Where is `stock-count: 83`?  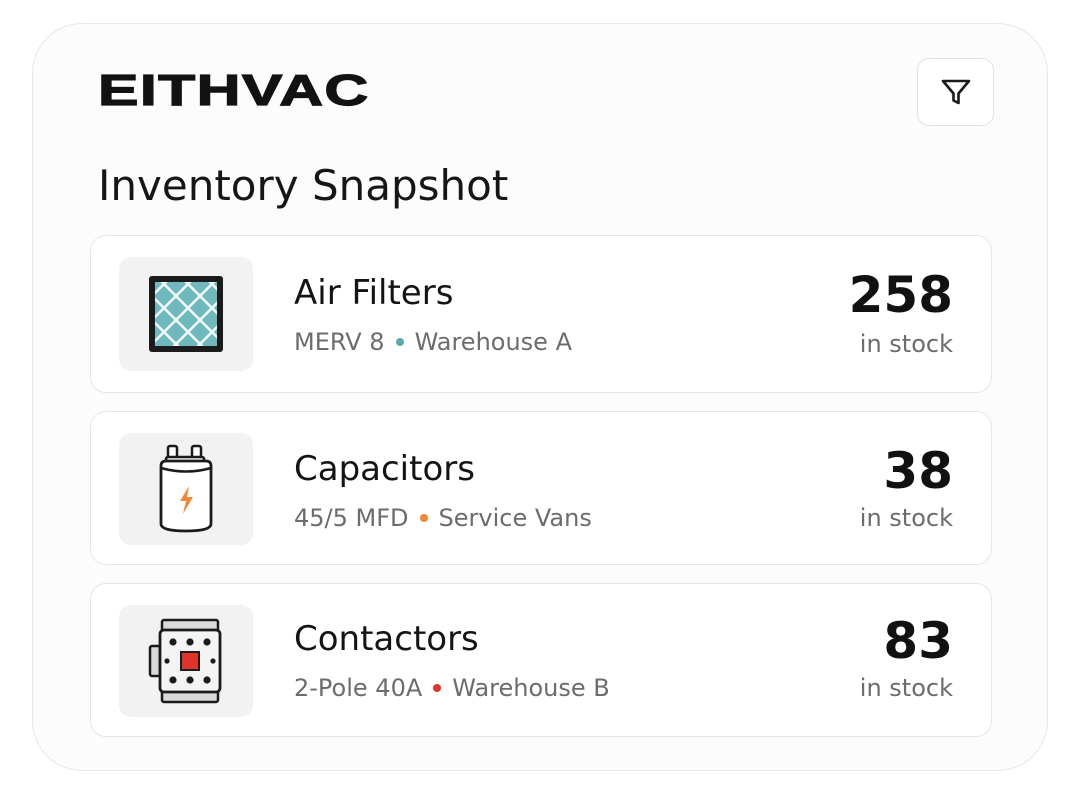
stock-count: 83 is located at coordinates (918, 641).